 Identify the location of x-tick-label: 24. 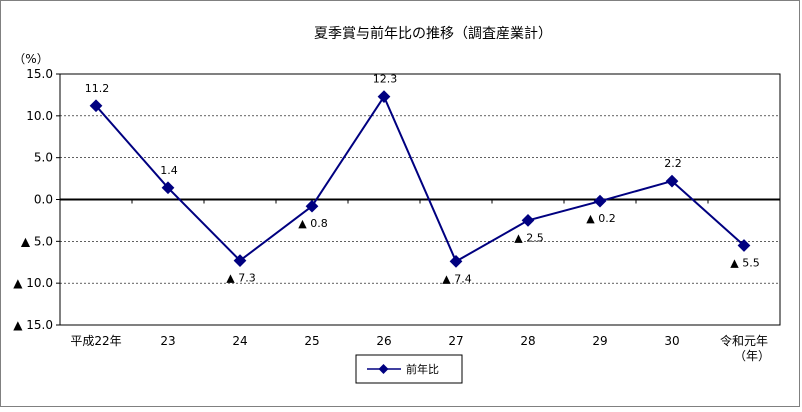
(239, 341).